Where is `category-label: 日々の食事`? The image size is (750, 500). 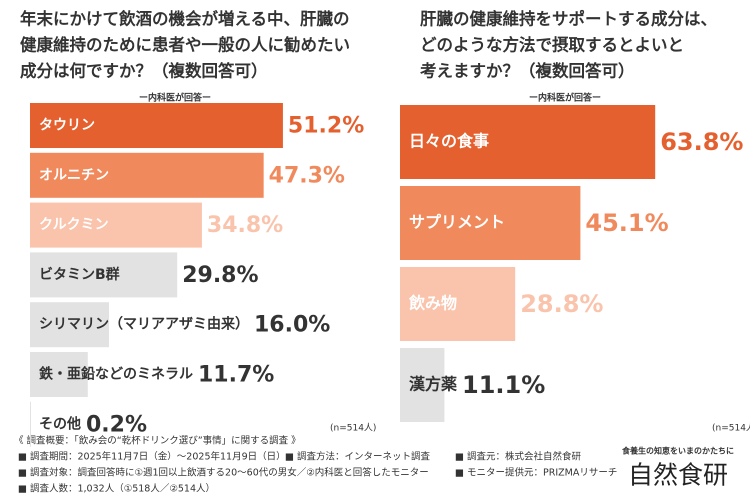
category-label: 日々の食事 is located at coordinates (449, 141).